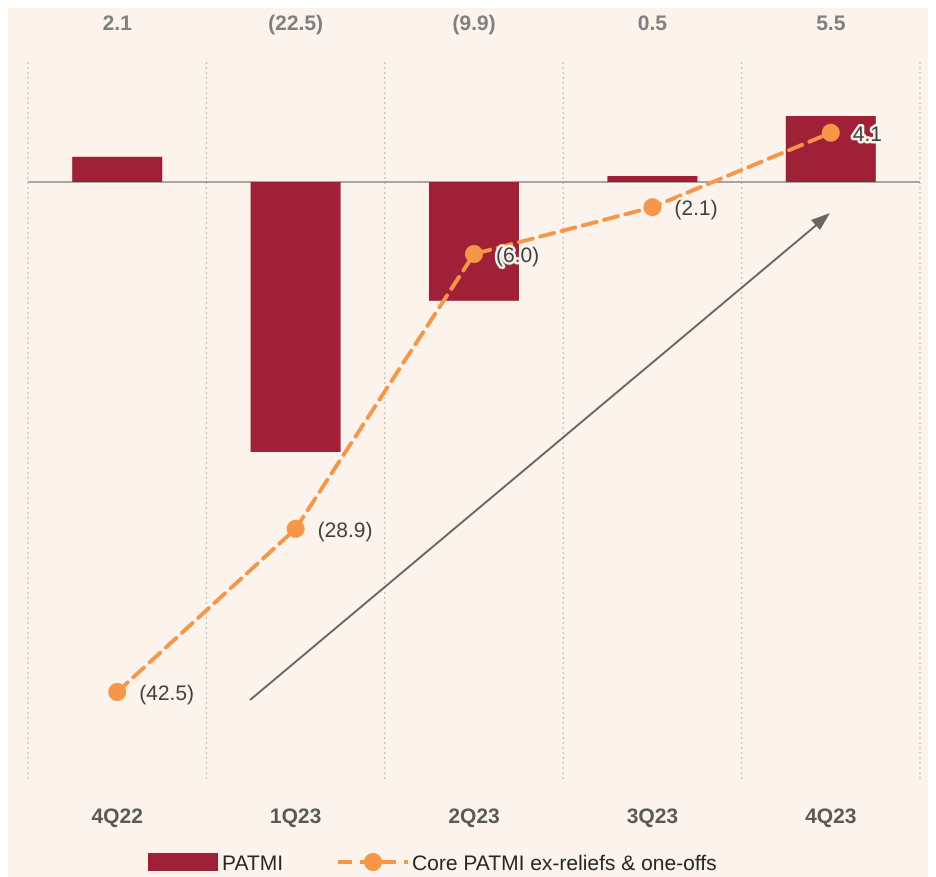 This screenshot has height=877, width=936. What do you see at coordinates (253, 863) in the screenshot?
I see `legend-label: PATMI` at bounding box center [253, 863].